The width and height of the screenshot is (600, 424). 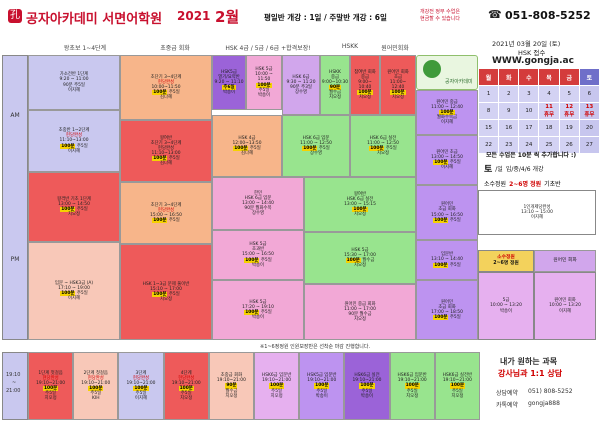 I want to click on class-cell-c5: HSK 6급 입문 11:00 ~ 12:50 100분 주5일 장수영, so click(x=316, y=146).